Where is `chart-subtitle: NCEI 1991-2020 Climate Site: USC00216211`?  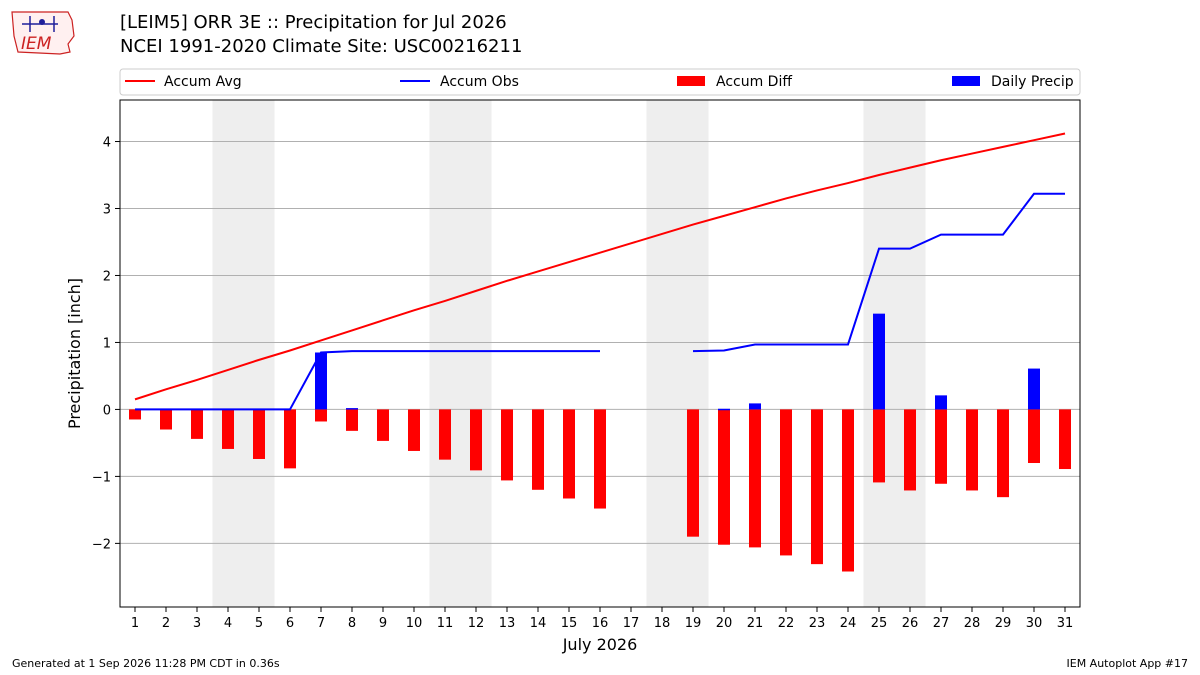
chart-subtitle: NCEI 1991-2020 Climate Site: USC00216211 is located at coordinates (321, 46).